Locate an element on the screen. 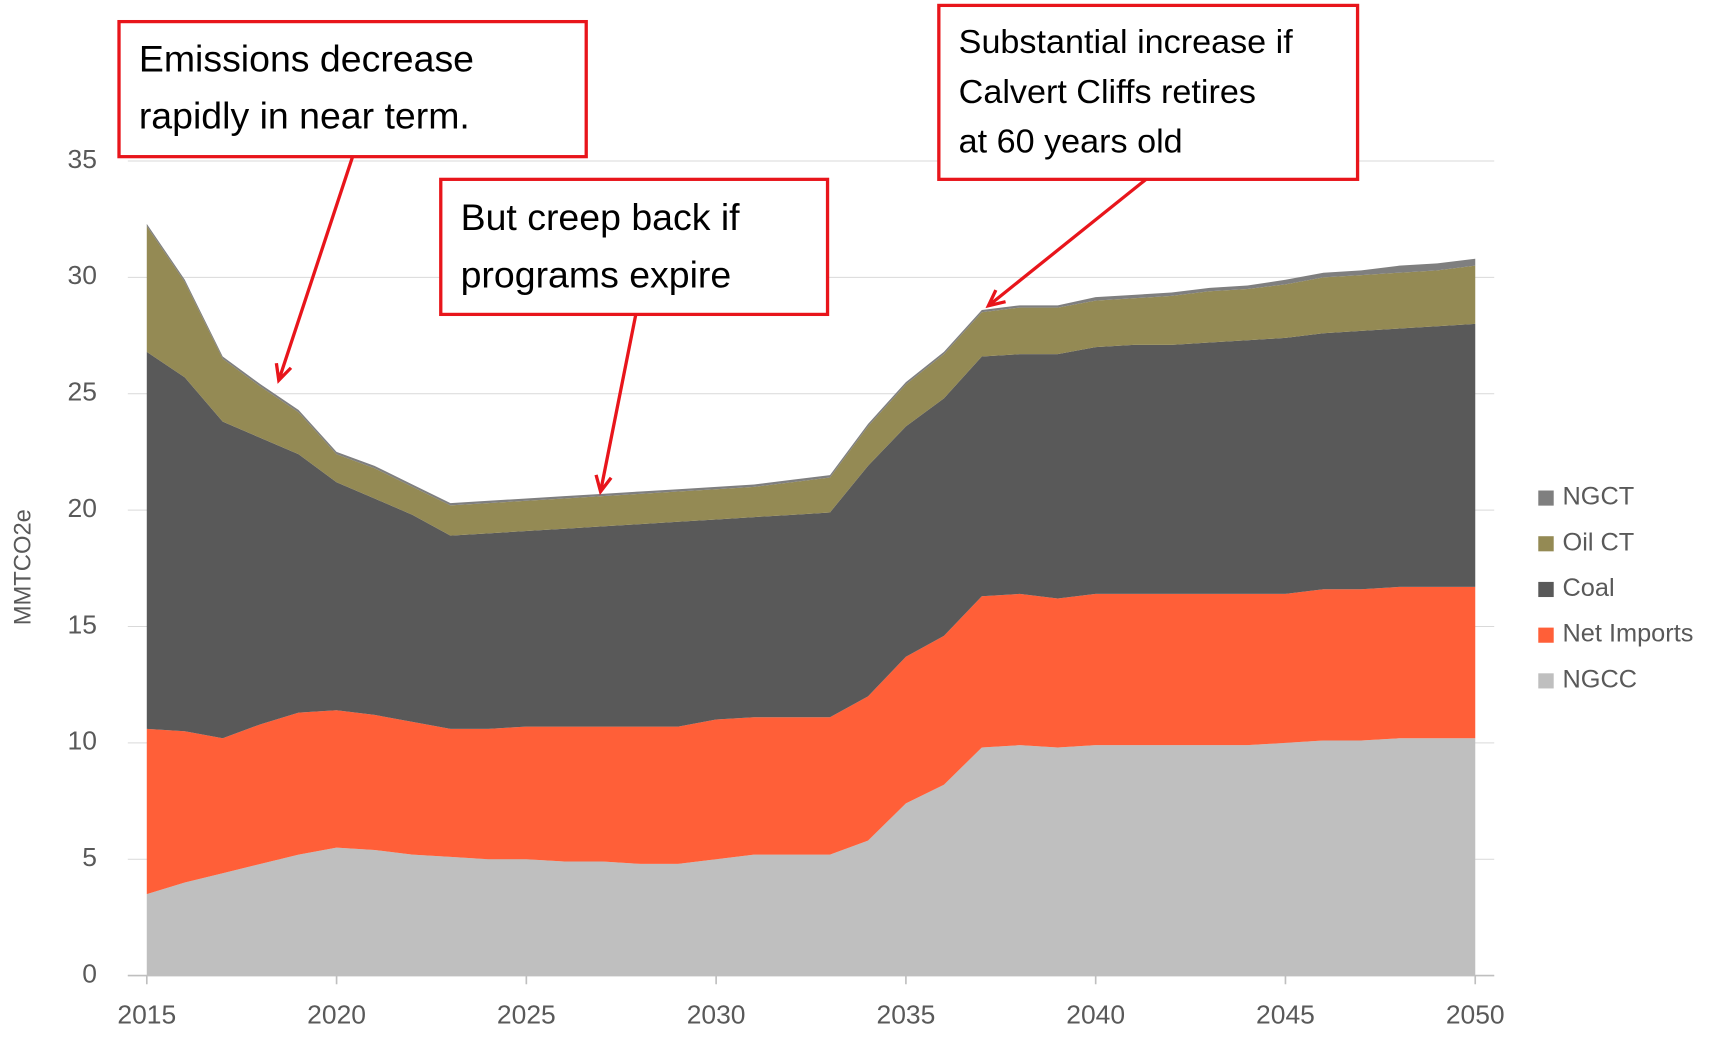 The height and width of the screenshot is (1048, 1719). x-tick-label: 2020 is located at coordinates (336, 1015).